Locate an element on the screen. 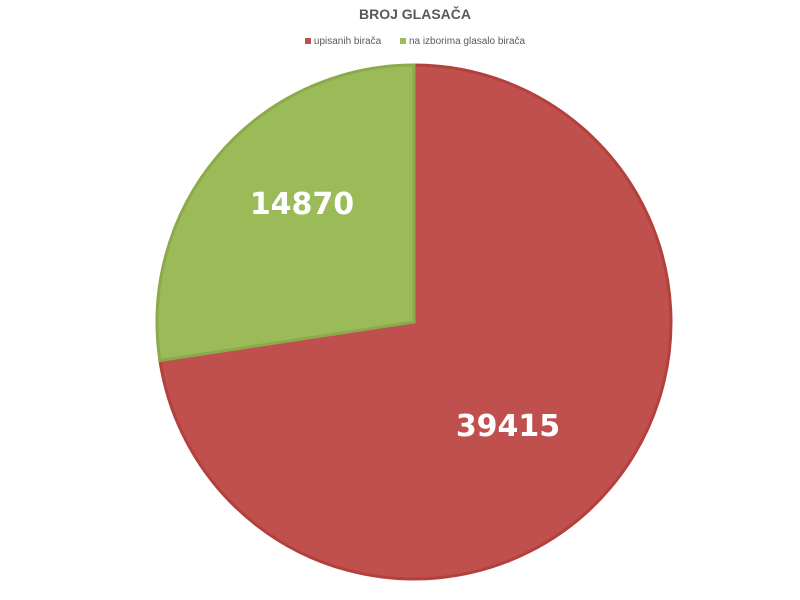  legend-item-registered: upisanih birača is located at coordinates (343, 41).